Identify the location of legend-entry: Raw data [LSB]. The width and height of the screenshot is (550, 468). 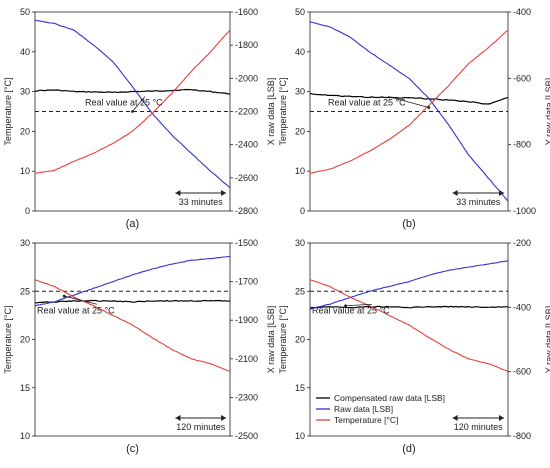
(363, 409).